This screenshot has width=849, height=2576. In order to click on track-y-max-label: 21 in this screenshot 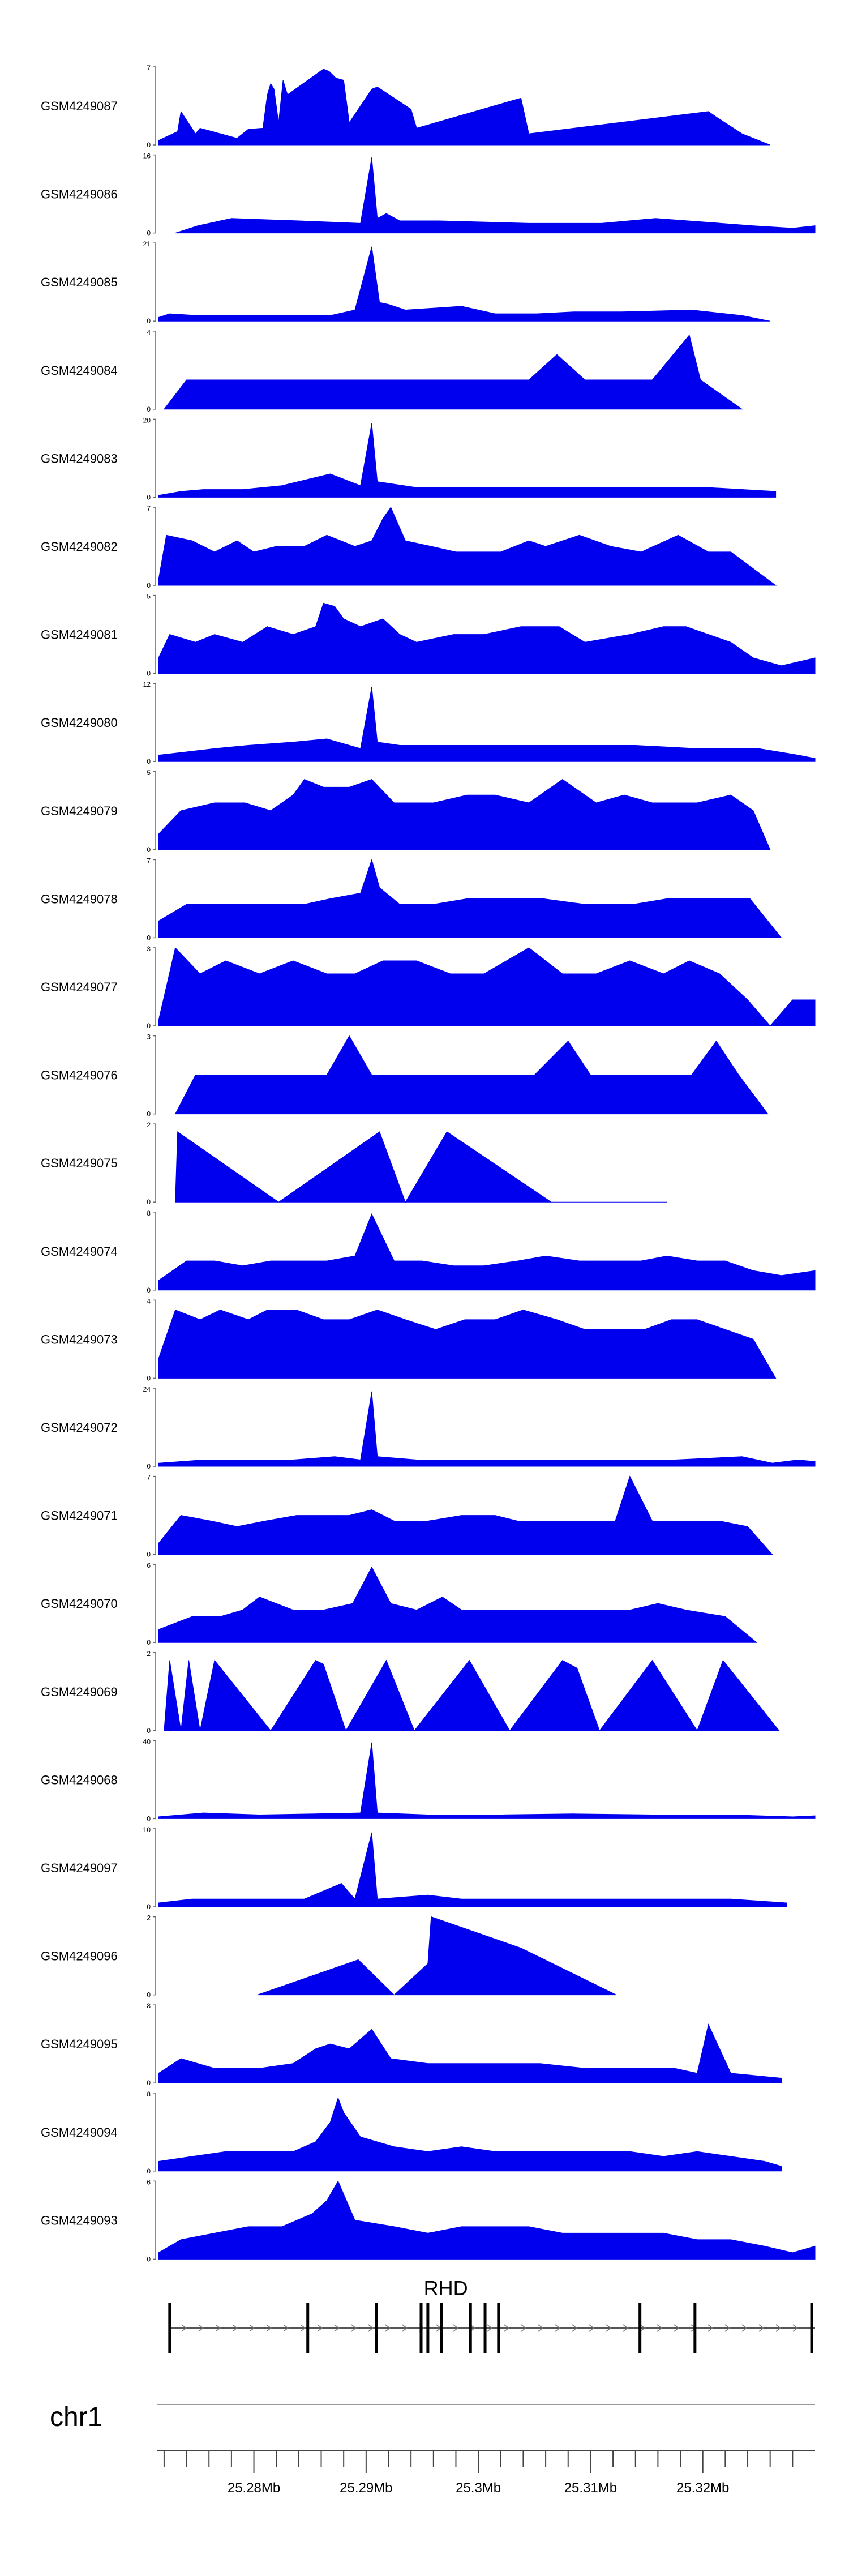, I will do `click(147, 244)`.